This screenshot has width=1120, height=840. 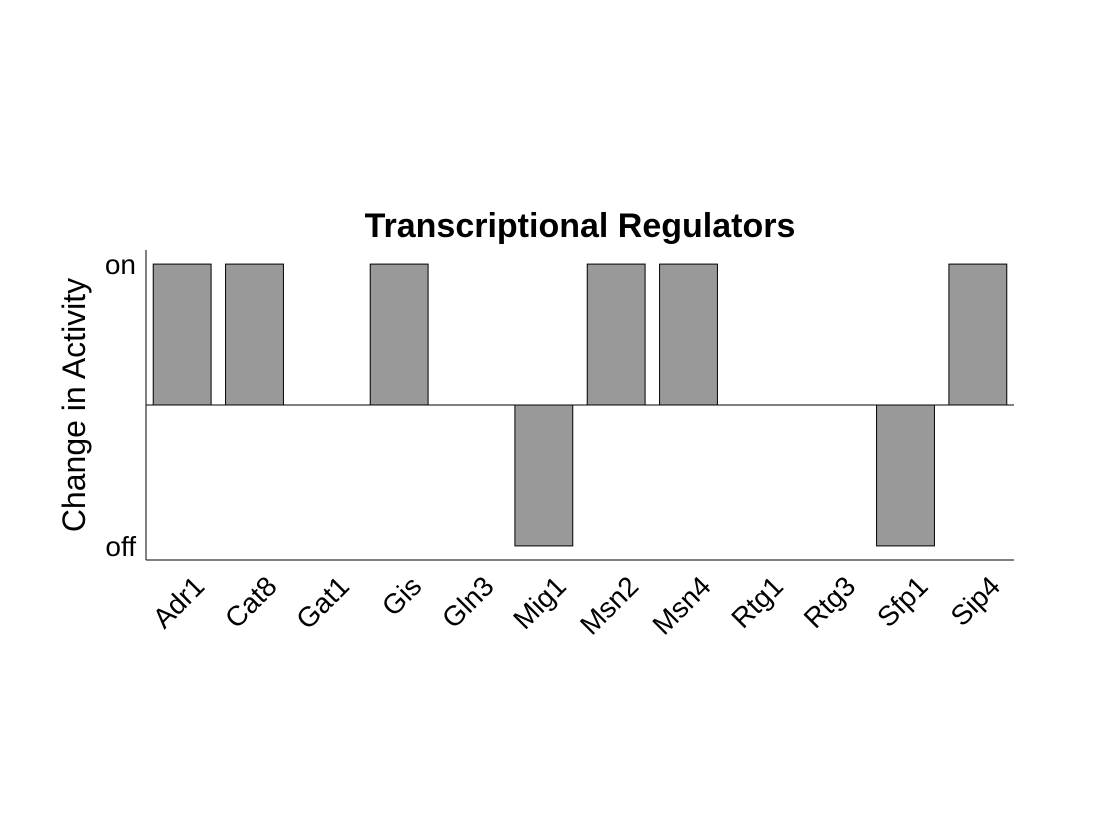 I want to click on x-tick-label: Rtg3, so click(x=830, y=602).